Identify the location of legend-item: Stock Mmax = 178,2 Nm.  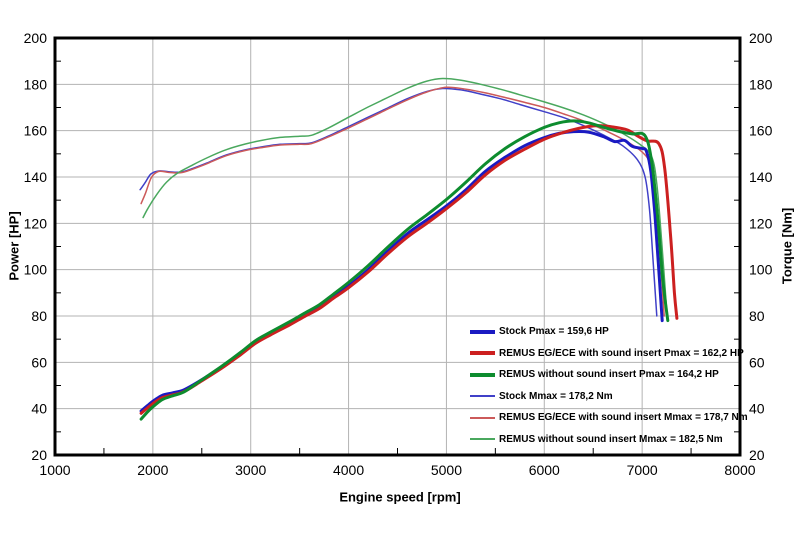
(609, 397).